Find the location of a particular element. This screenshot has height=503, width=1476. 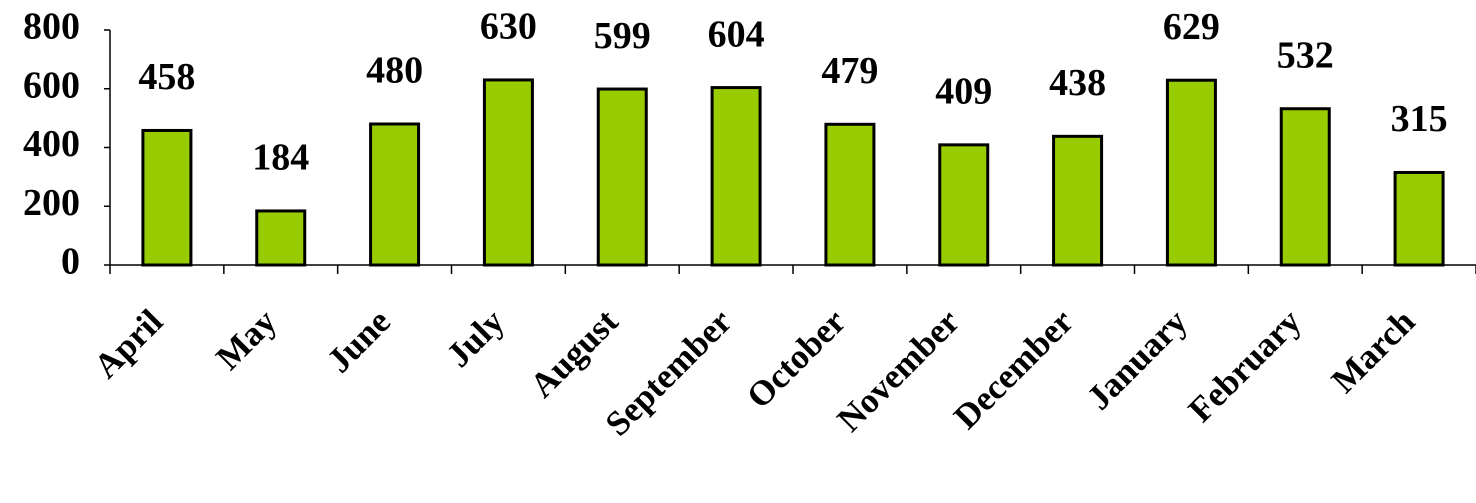

value-label: 599 is located at coordinates (622, 36).